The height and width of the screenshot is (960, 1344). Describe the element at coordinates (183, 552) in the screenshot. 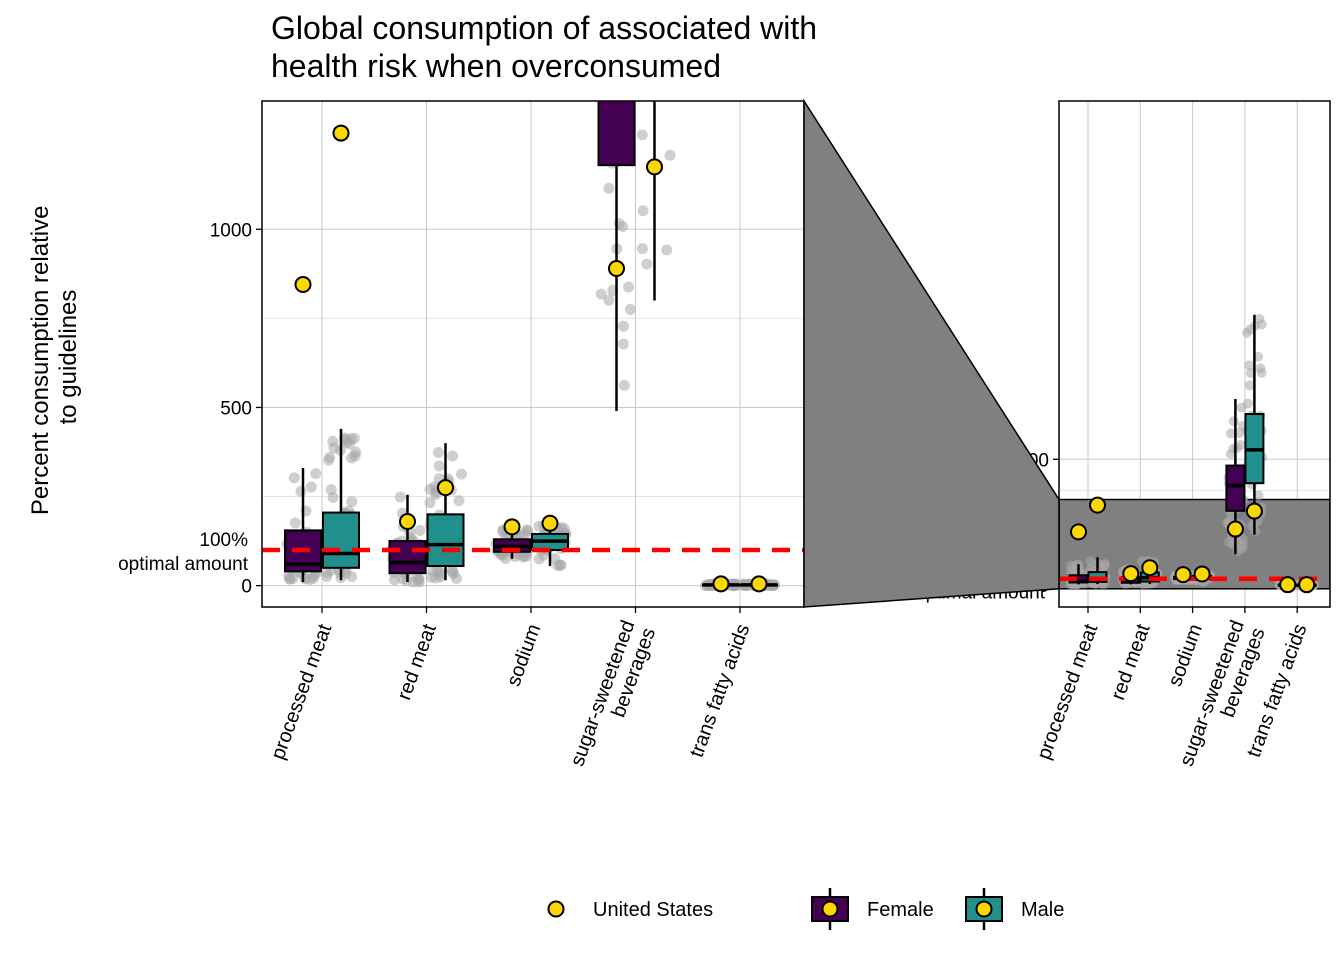

I see `reference-line-label: 100% optimal amount` at that location.